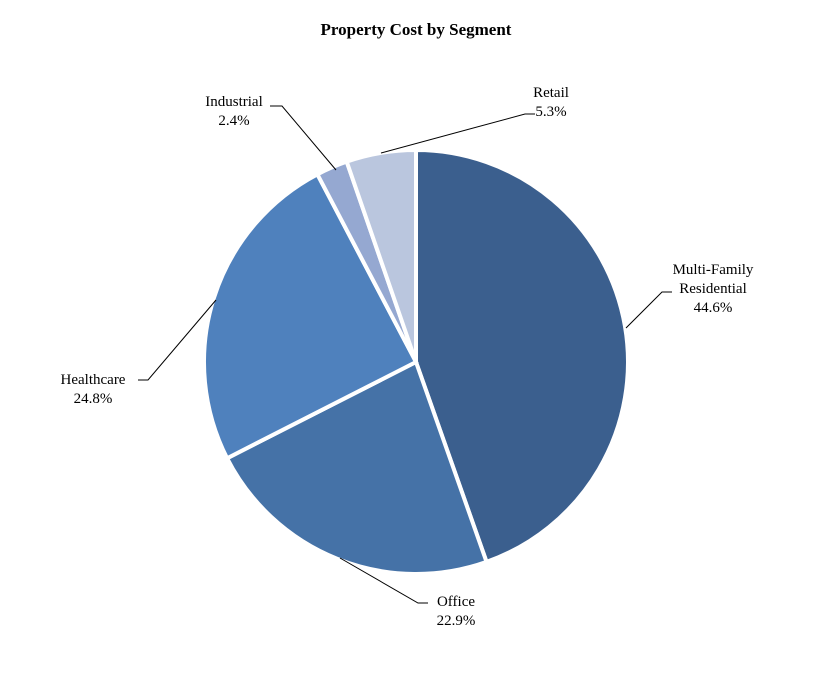 The height and width of the screenshot is (683, 833). I want to click on pie-slice-retail, so click(381, 255).